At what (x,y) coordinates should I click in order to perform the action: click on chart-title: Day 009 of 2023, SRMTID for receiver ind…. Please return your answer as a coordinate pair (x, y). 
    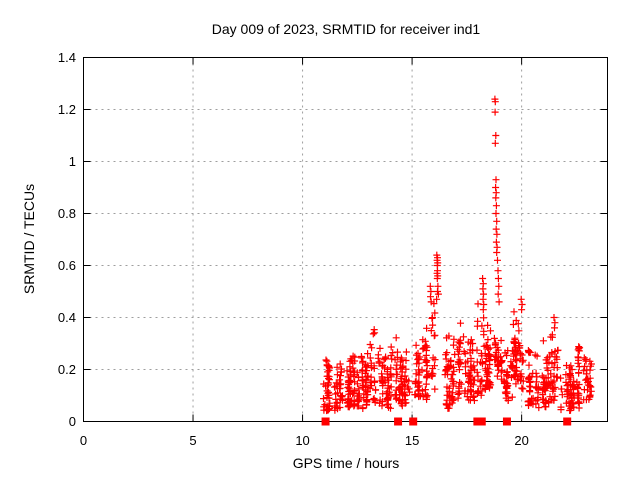
    Looking at the image, I should click on (346, 29).